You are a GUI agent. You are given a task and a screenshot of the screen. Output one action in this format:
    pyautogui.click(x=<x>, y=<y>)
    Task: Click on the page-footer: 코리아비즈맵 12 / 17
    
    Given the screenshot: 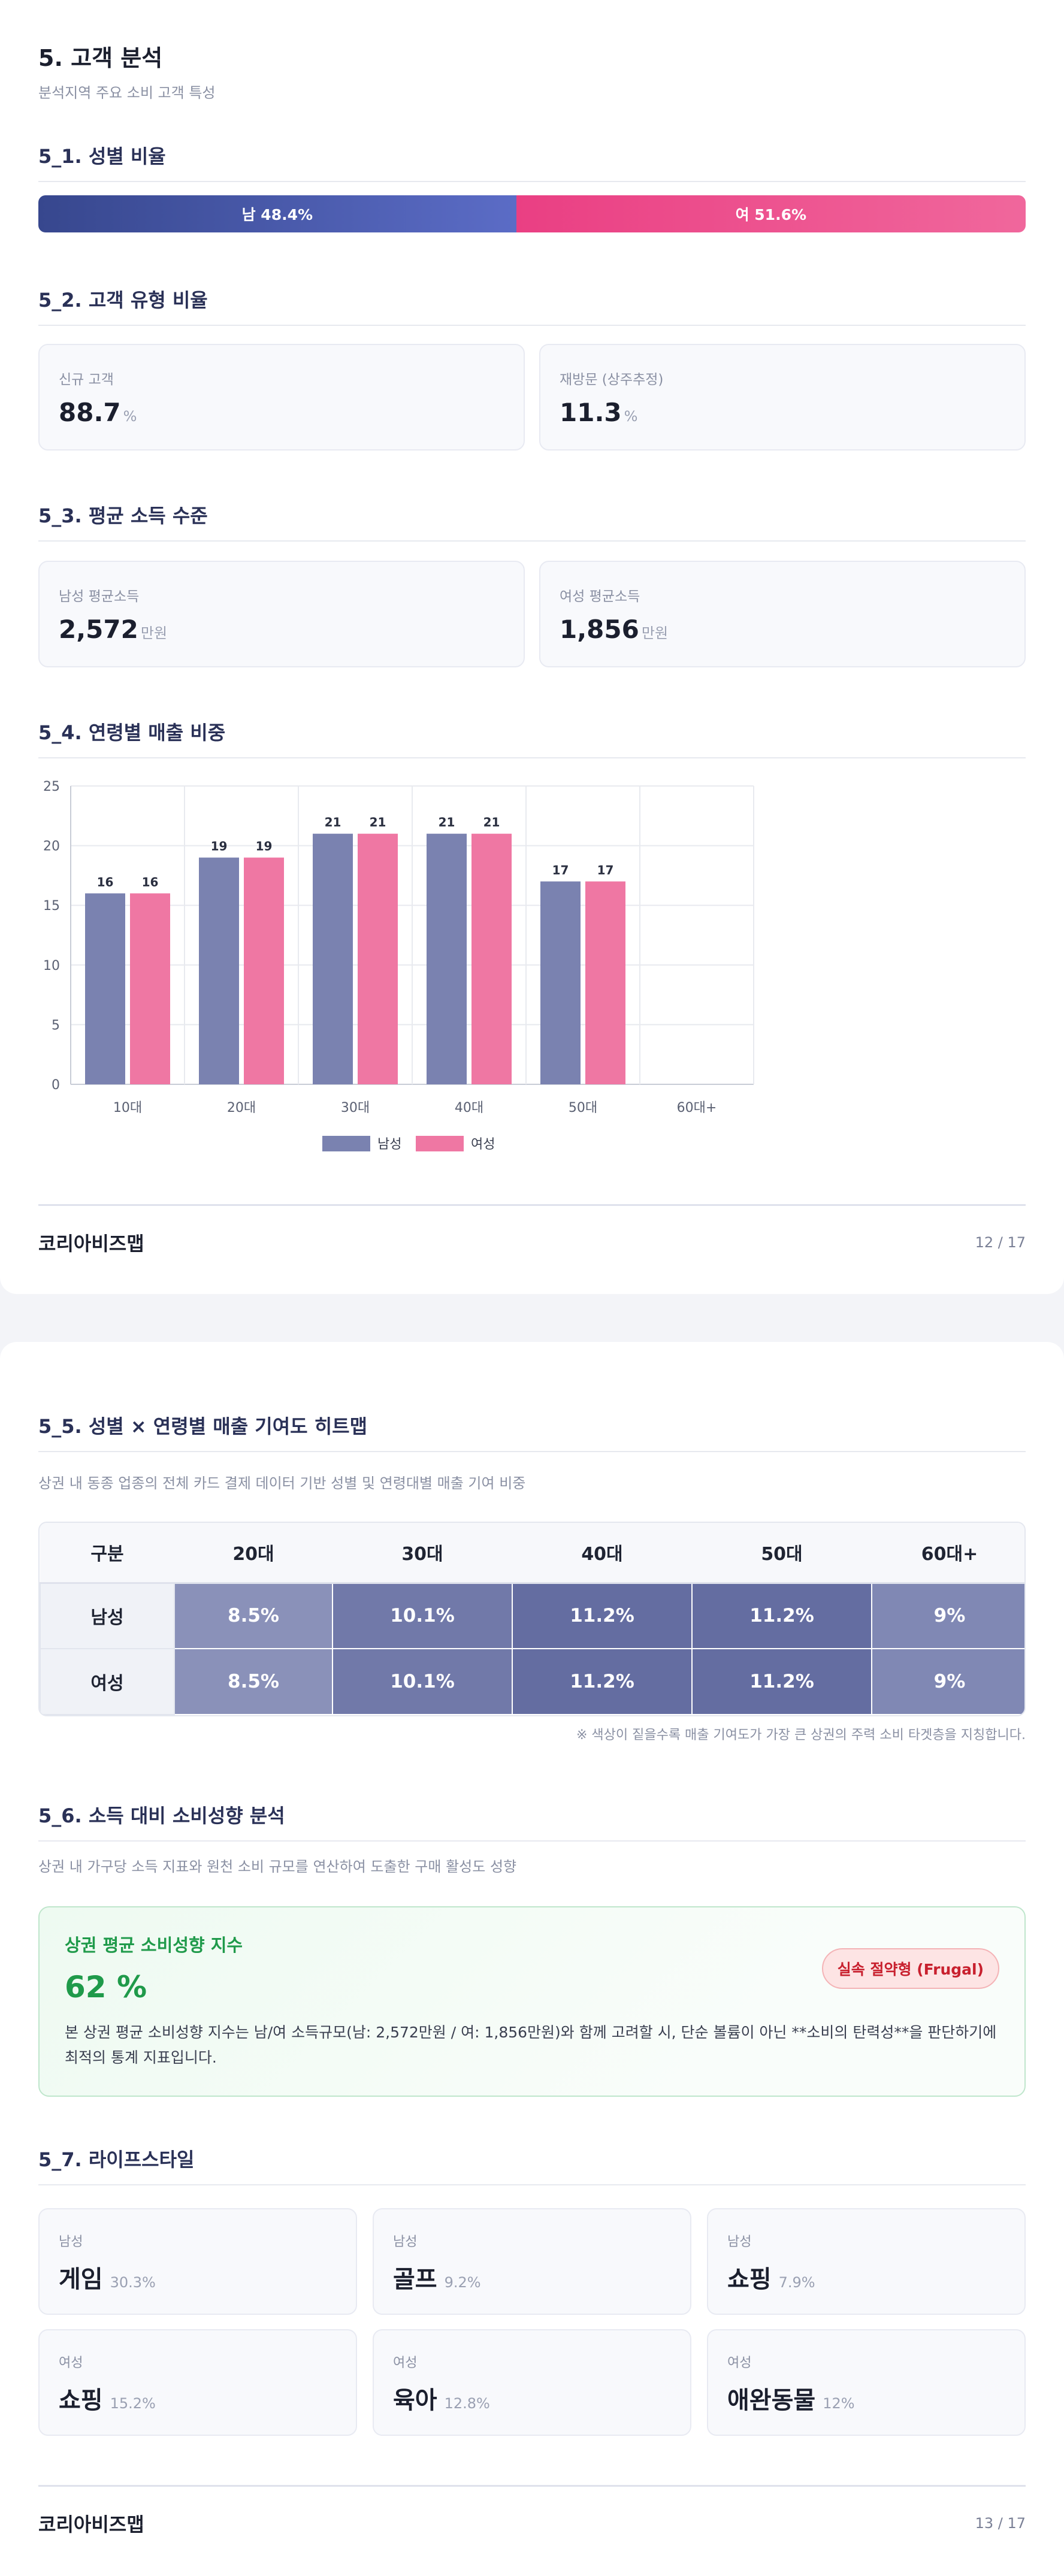 What is the action you would take?
    pyautogui.click(x=532, y=1230)
    